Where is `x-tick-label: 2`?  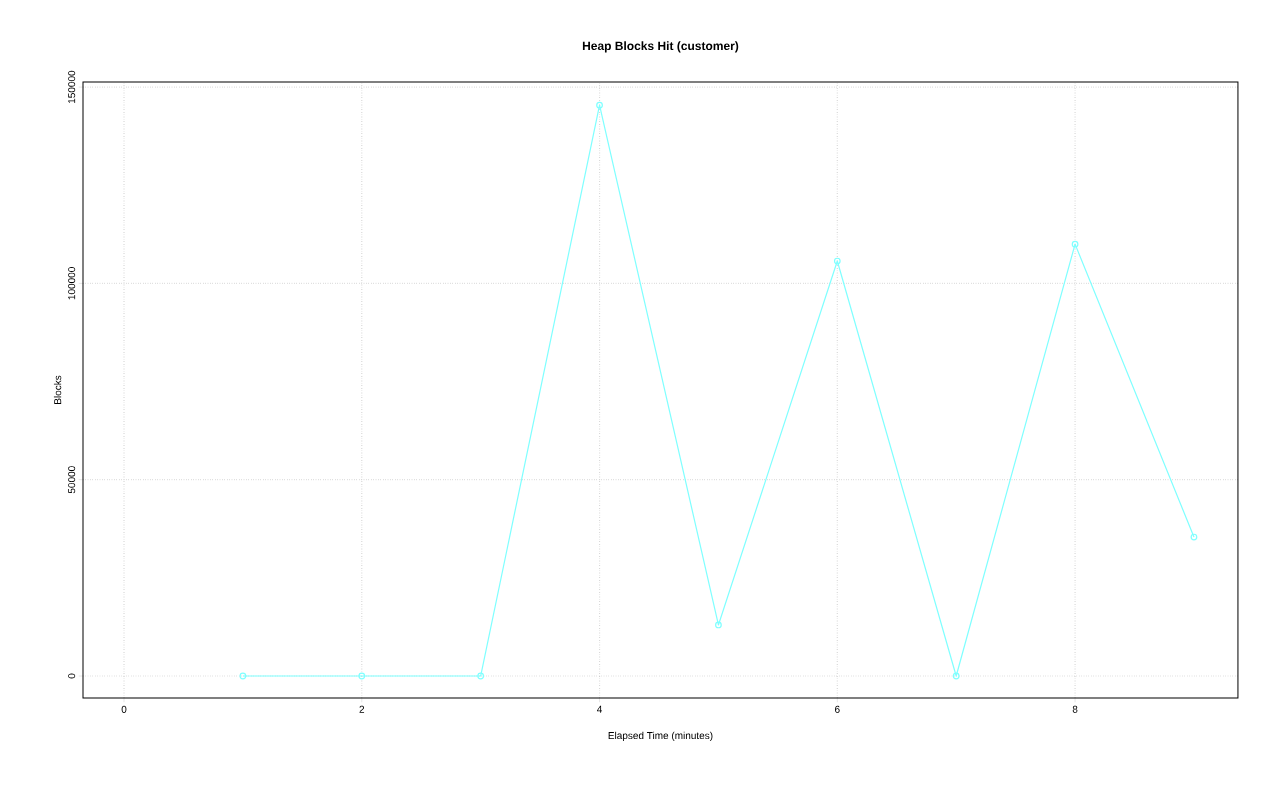 x-tick-label: 2 is located at coordinates (362, 709).